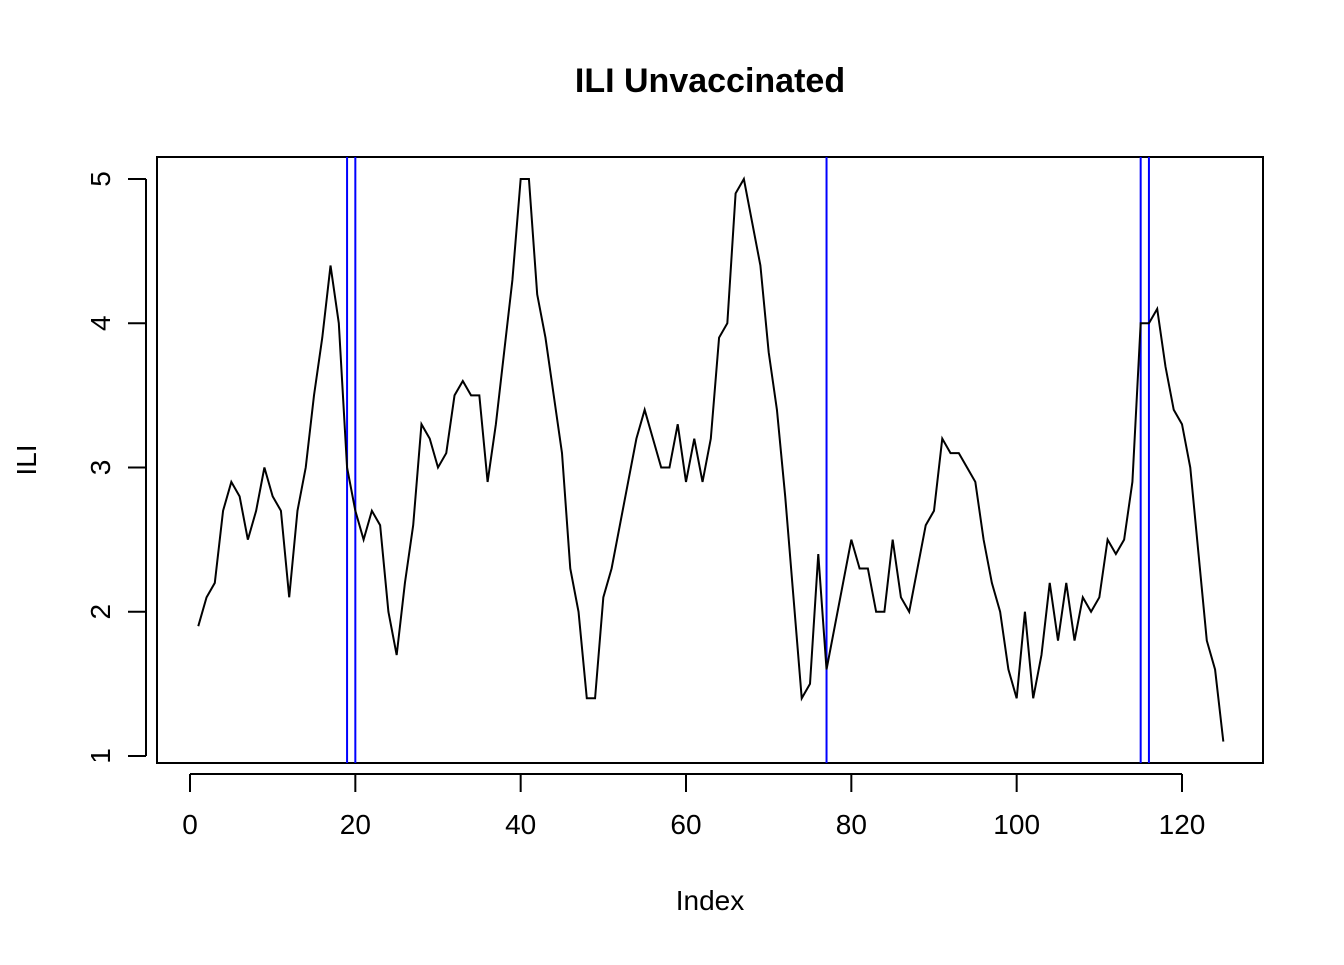 The width and height of the screenshot is (1344, 965). I want to click on x-tick-label: 0, so click(190, 824).